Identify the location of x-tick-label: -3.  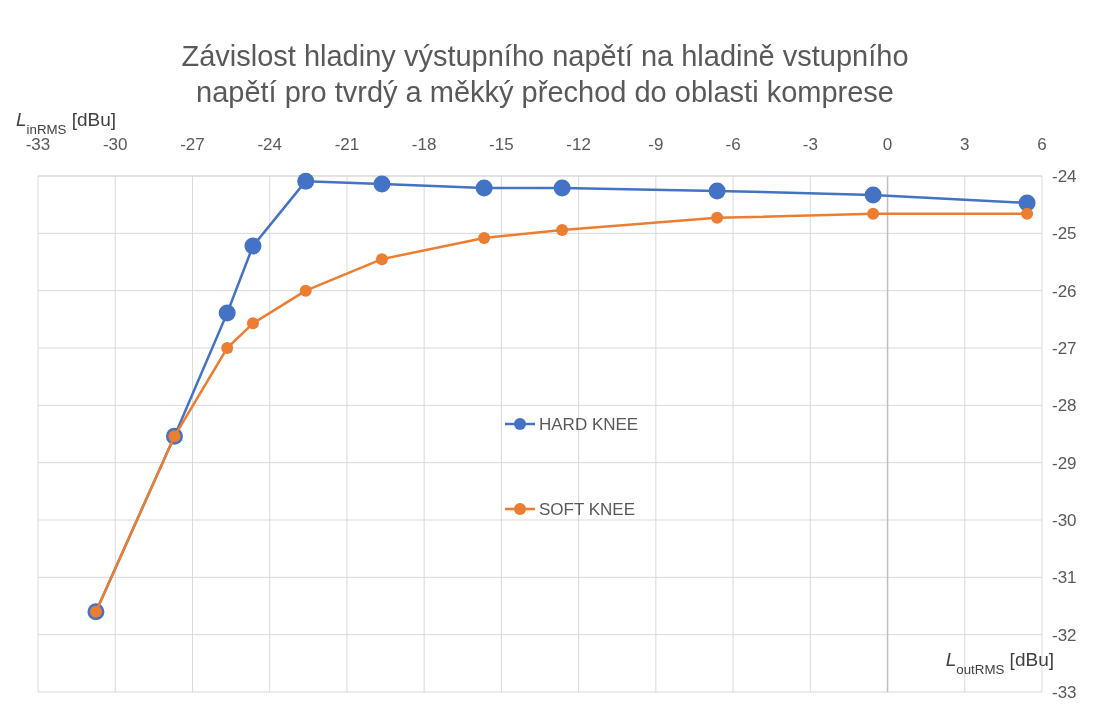
(810, 144).